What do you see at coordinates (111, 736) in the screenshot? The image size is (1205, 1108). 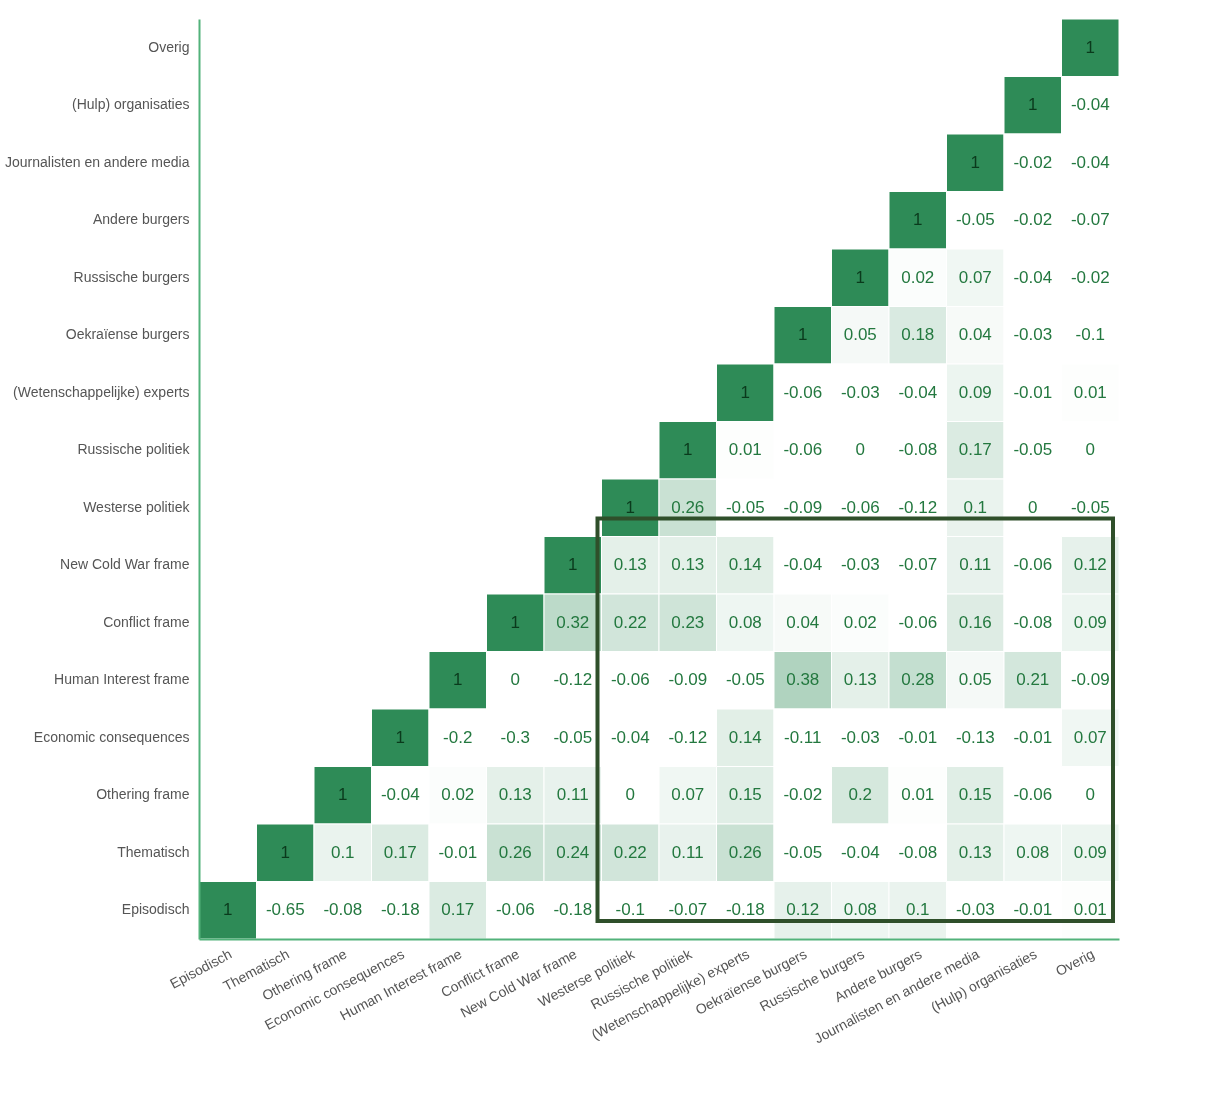 I see `y-tick-label: Economic consequences` at bounding box center [111, 736].